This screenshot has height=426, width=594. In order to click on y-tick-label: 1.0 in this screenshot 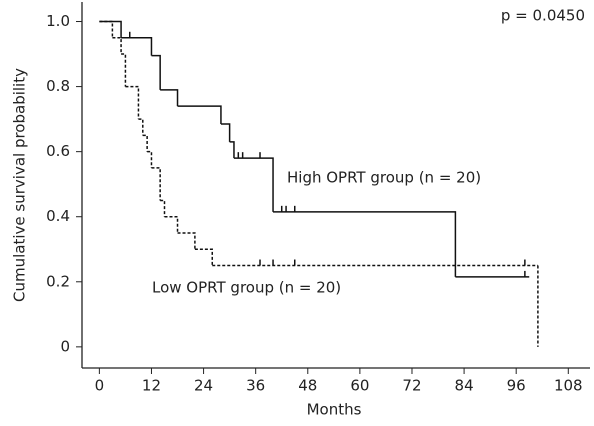, I will do `click(58, 21)`.